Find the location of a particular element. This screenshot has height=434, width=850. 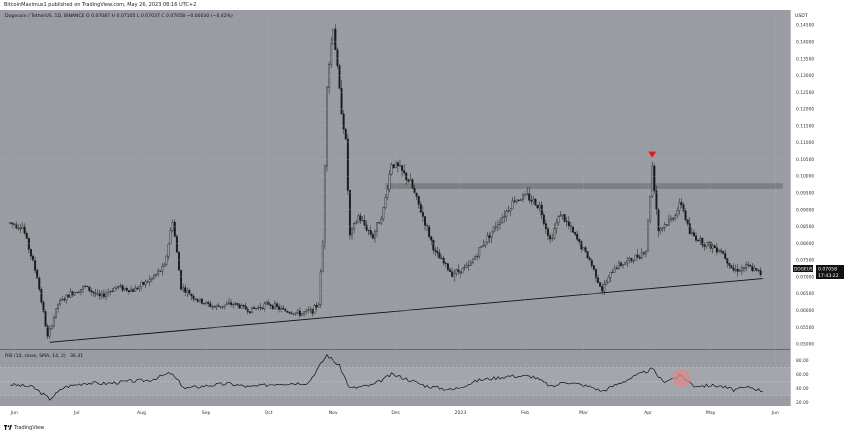

price-axis-area is located at coordinates (820, 208).